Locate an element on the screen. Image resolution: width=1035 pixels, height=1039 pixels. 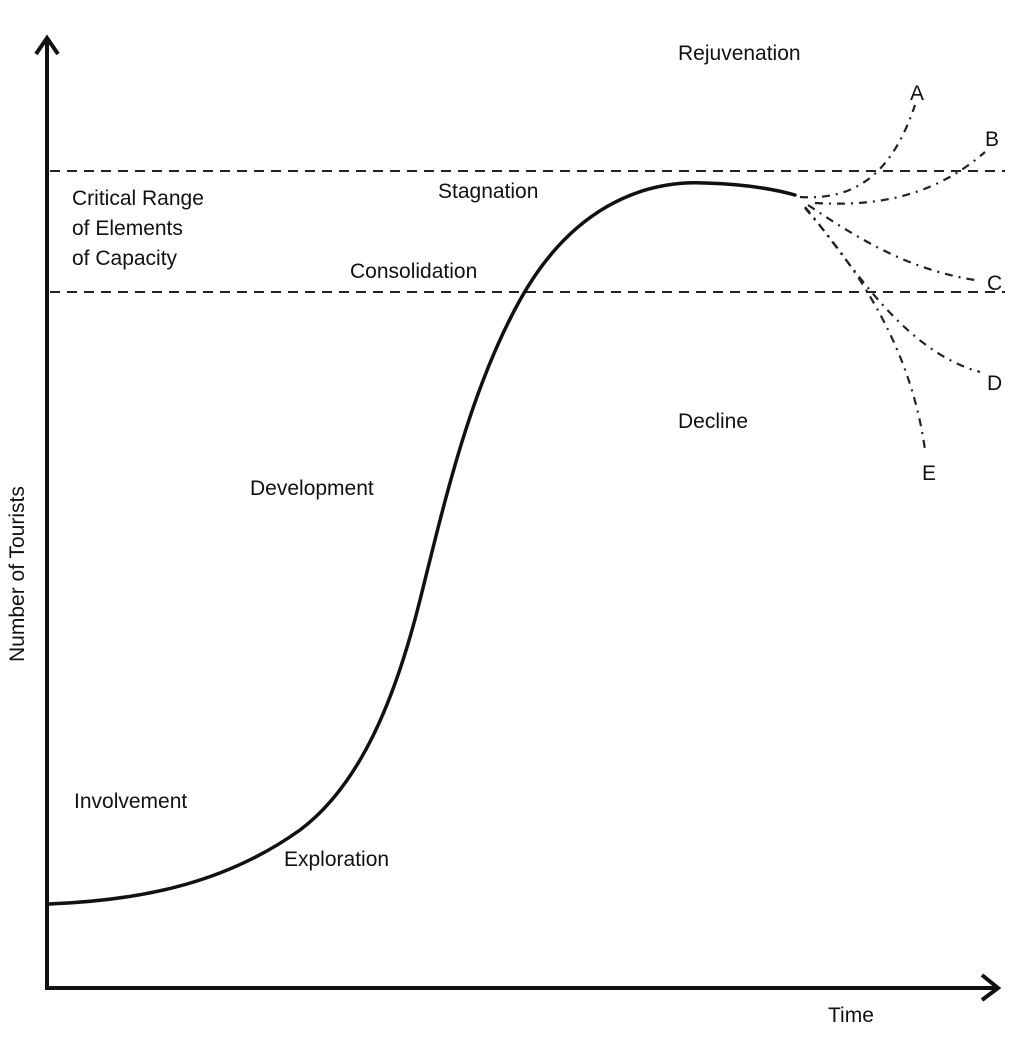
x-axis-label: Time is located at coordinates (851, 1015).